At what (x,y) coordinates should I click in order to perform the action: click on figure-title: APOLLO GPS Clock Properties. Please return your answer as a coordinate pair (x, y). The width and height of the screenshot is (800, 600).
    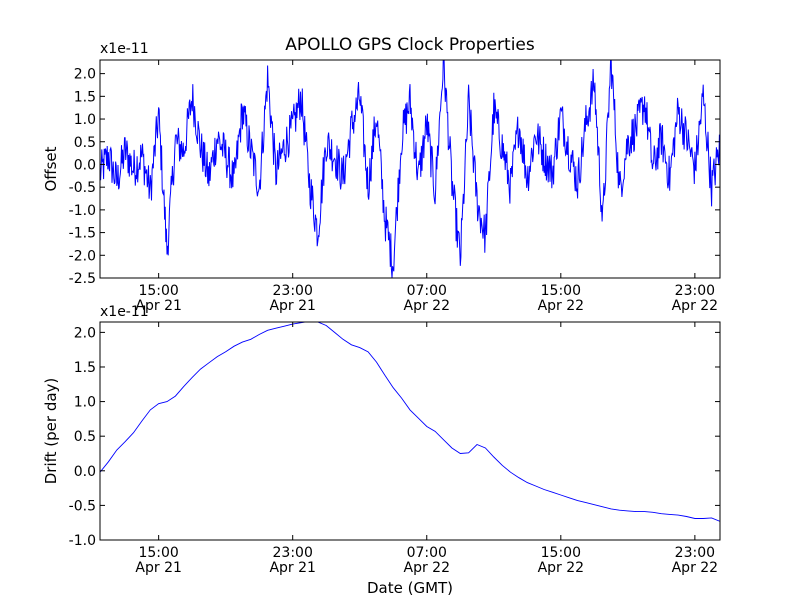
    Looking at the image, I should click on (410, 45).